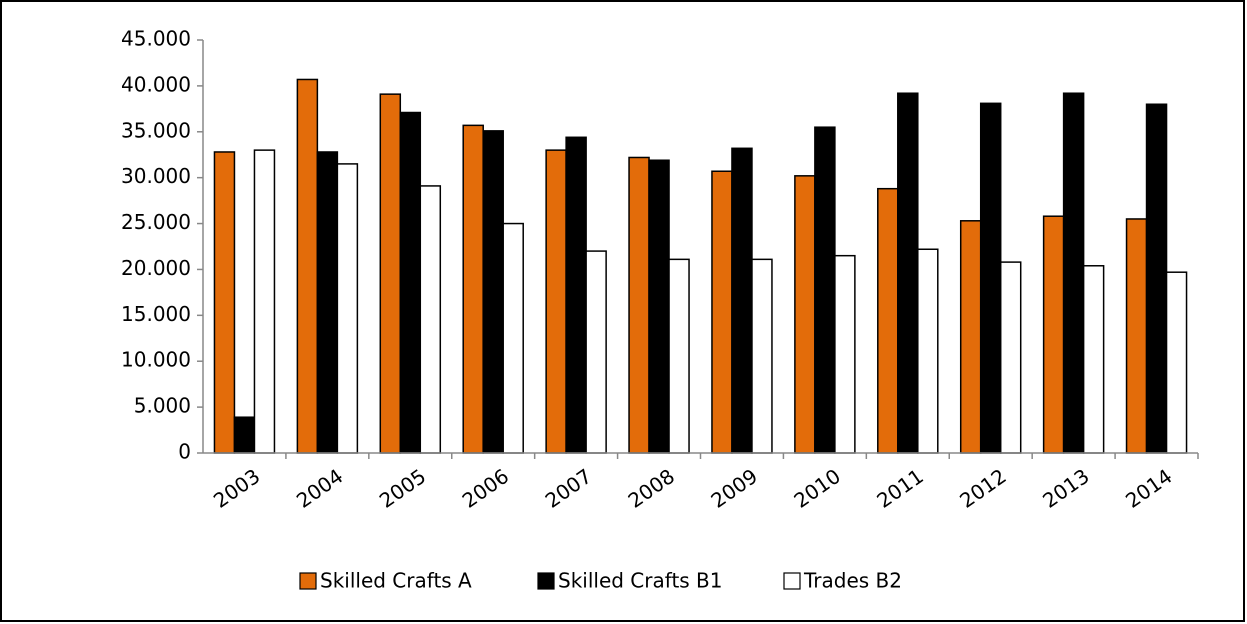  Describe the element at coordinates (156, 314) in the screenshot. I see `y-tick-label: 15.000` at that location.